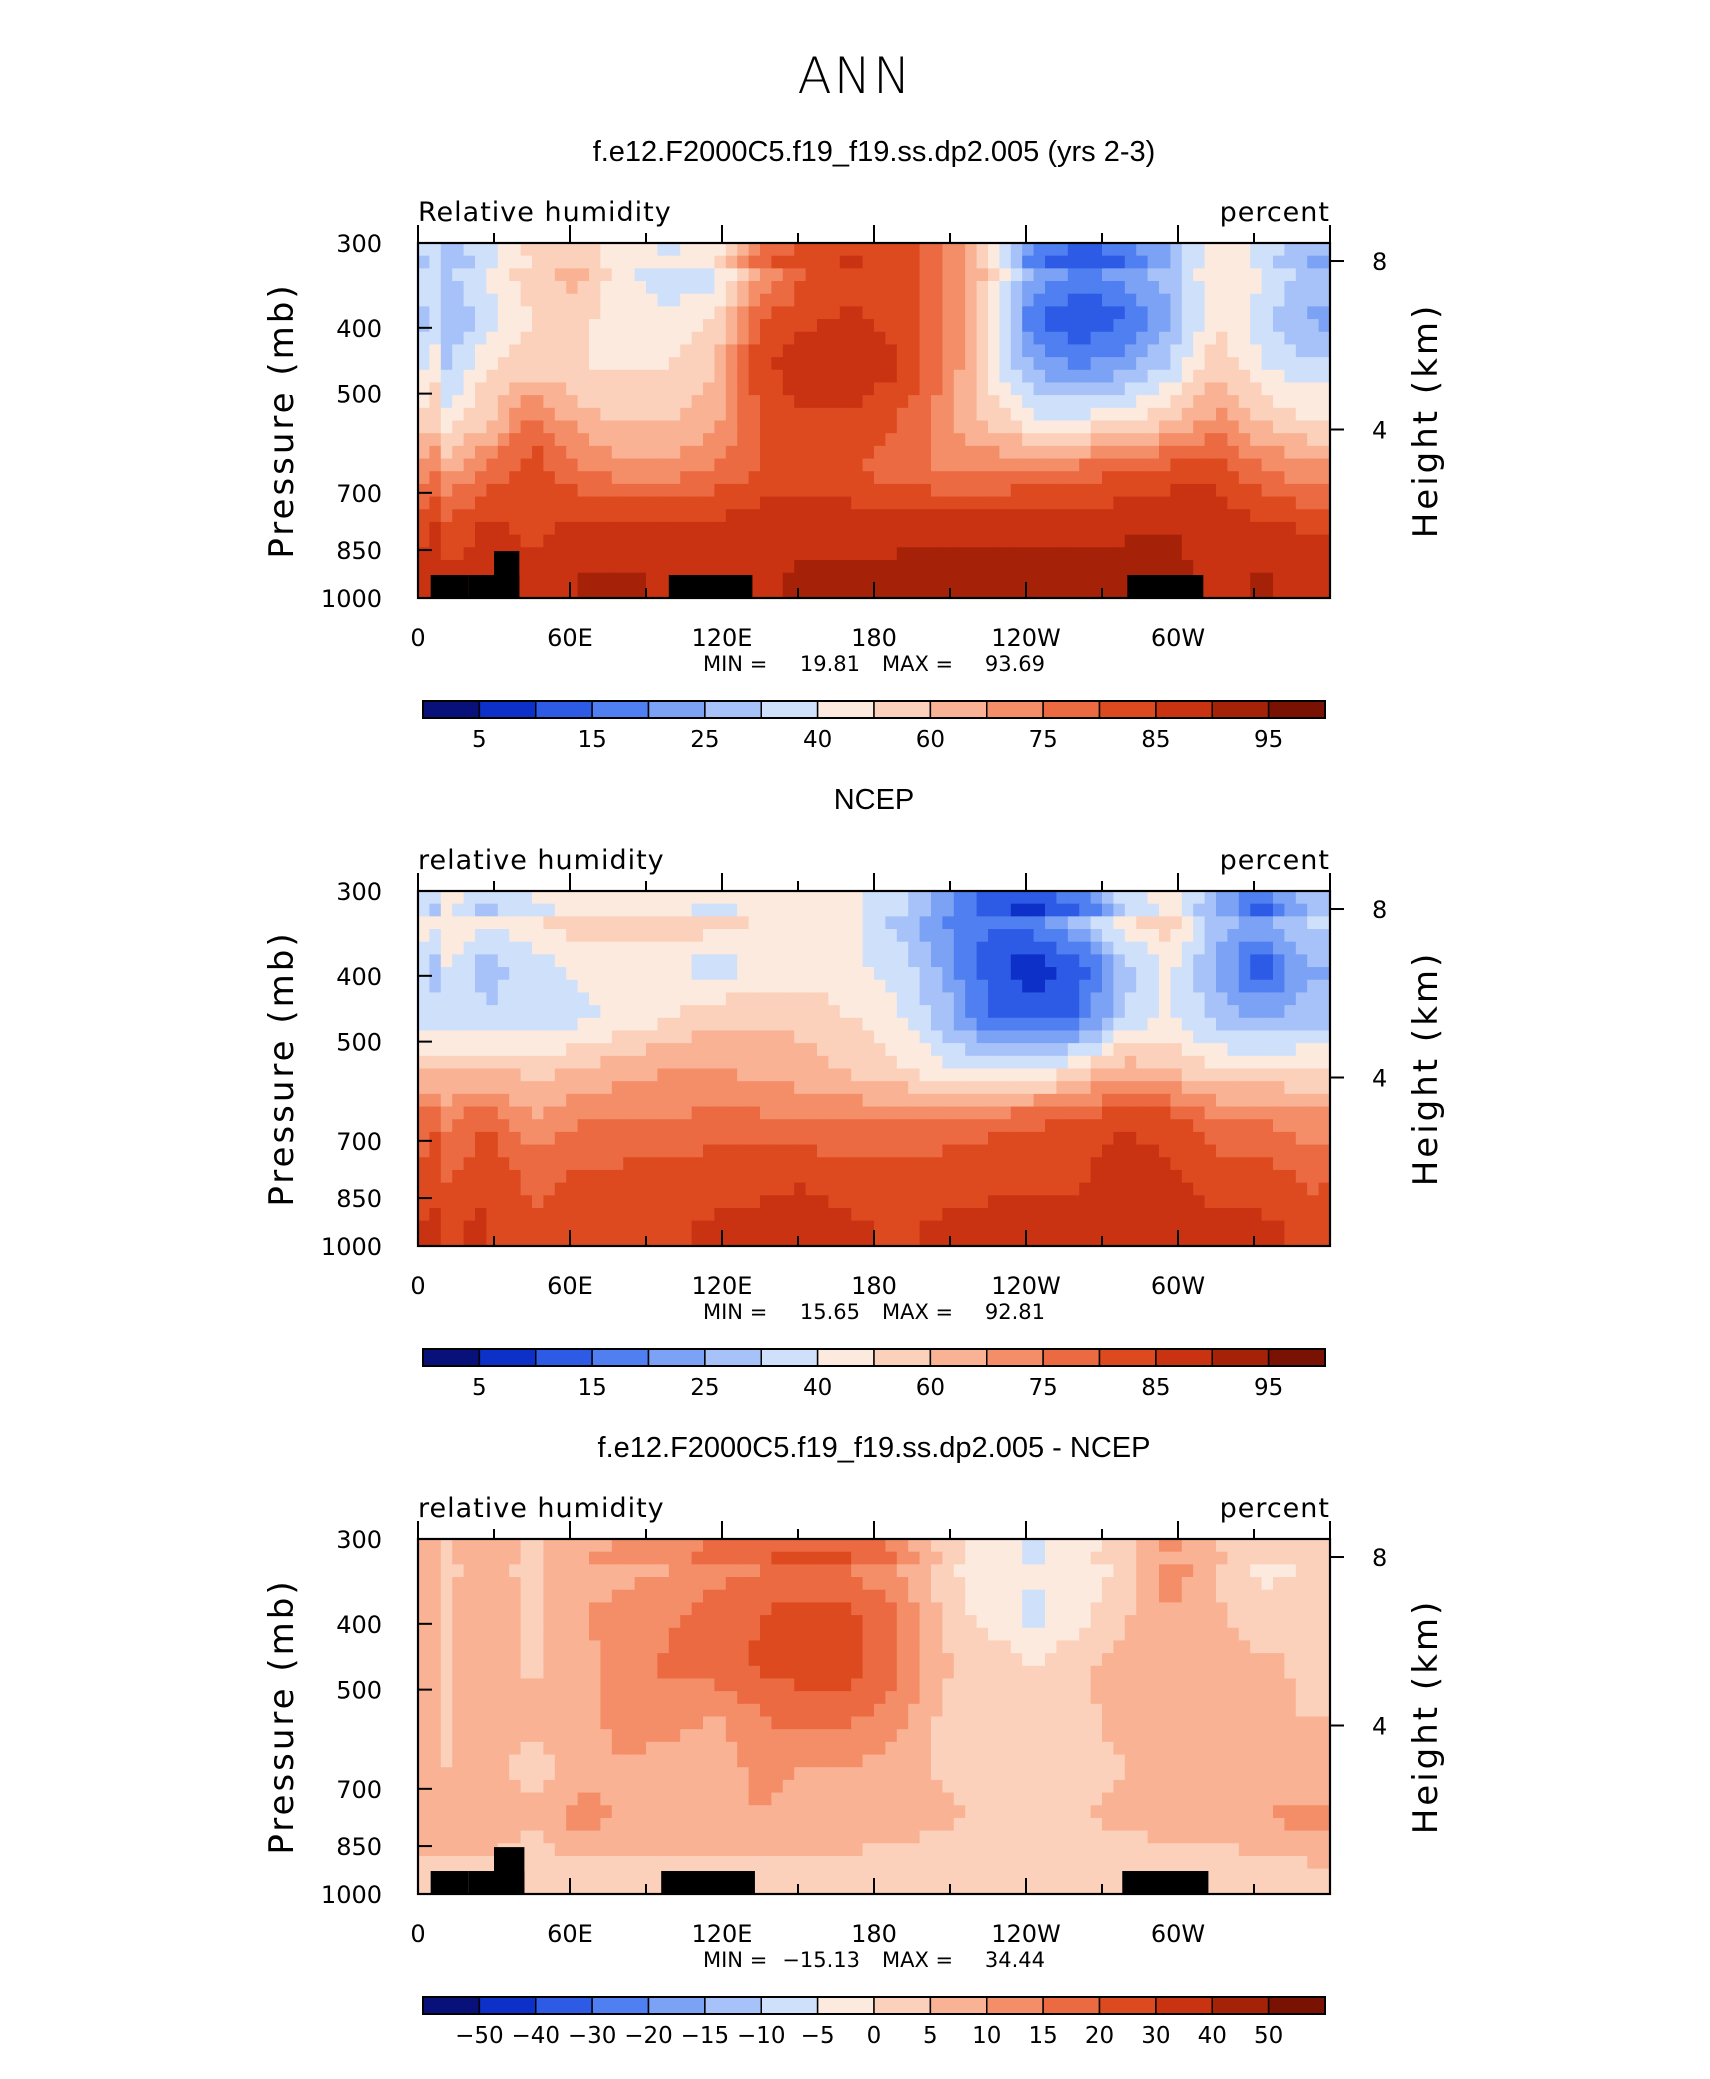 This screenshot has height=2079, width=1710. Describe the element at coordinates (735, 664) in the screenshot. I see `min-label: MIN =` at that location.